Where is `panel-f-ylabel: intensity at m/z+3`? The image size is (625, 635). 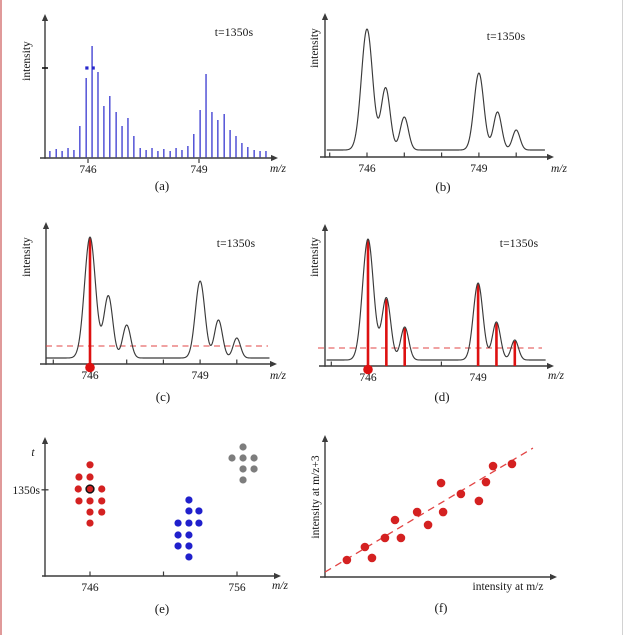
panel-f-ylabel: intensity at m/z+3 is located at coordinates (316, 496).